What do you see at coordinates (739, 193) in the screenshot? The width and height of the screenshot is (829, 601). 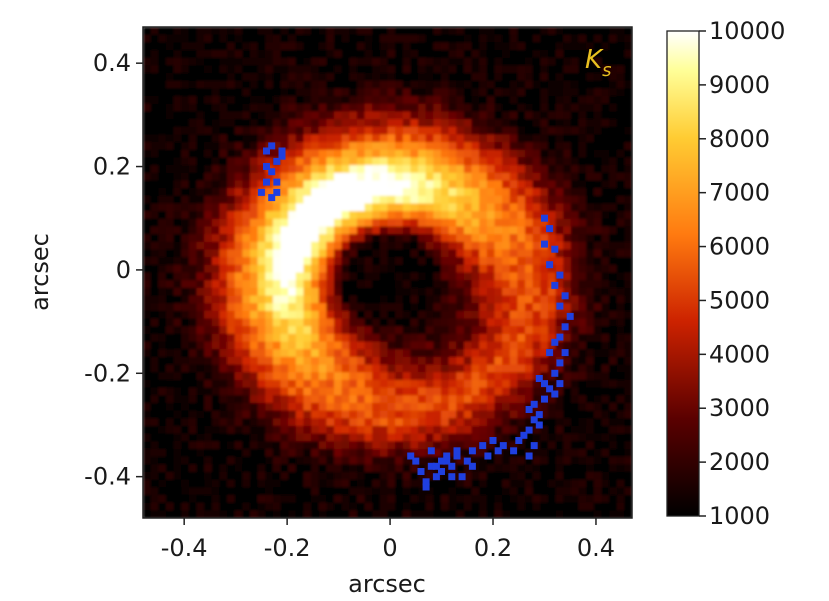 I see `colorbar-tick-label: 7000` at bounding box center [739, 193].